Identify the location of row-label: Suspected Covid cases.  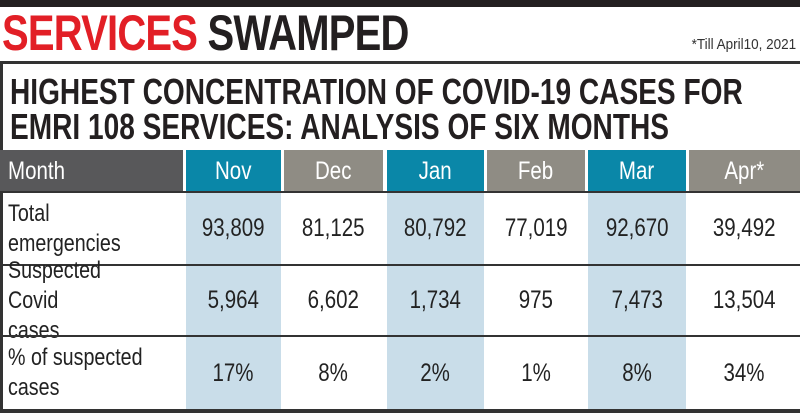
(92, 300).